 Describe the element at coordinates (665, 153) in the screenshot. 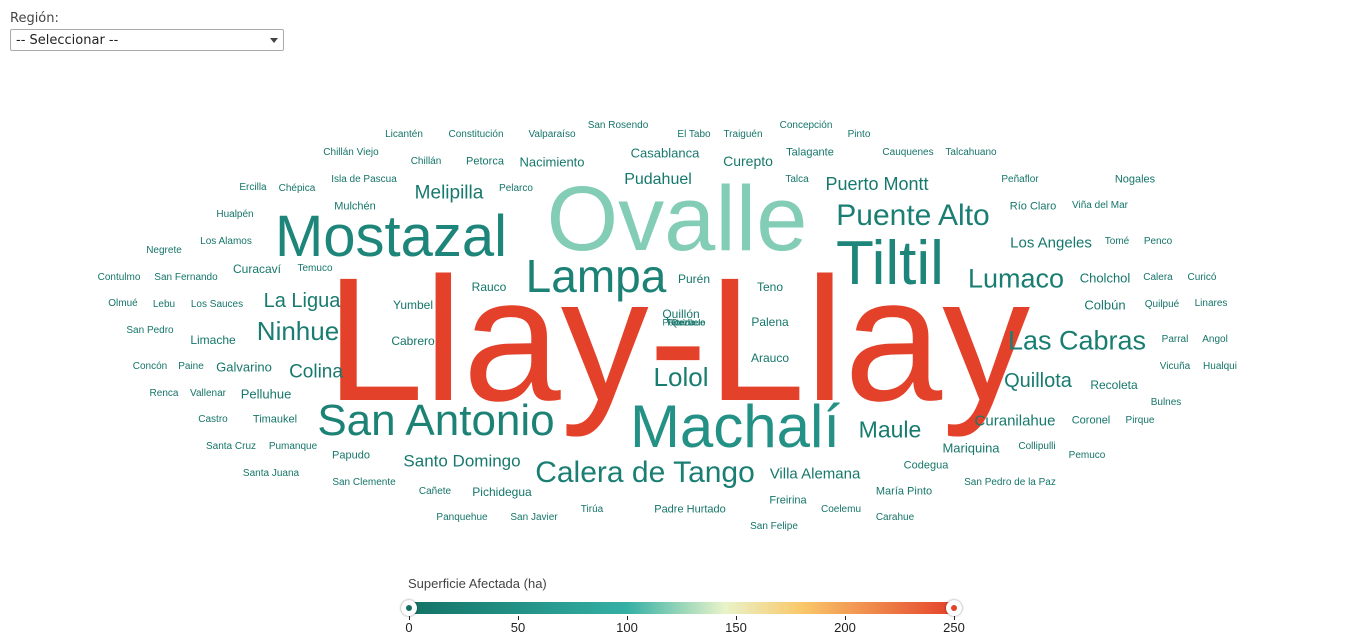

I see `word-casablanca: Casablanca` at that location.